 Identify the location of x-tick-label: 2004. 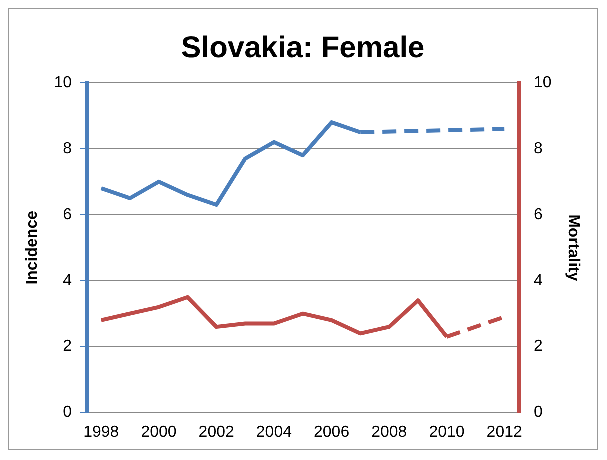
(274, 432).